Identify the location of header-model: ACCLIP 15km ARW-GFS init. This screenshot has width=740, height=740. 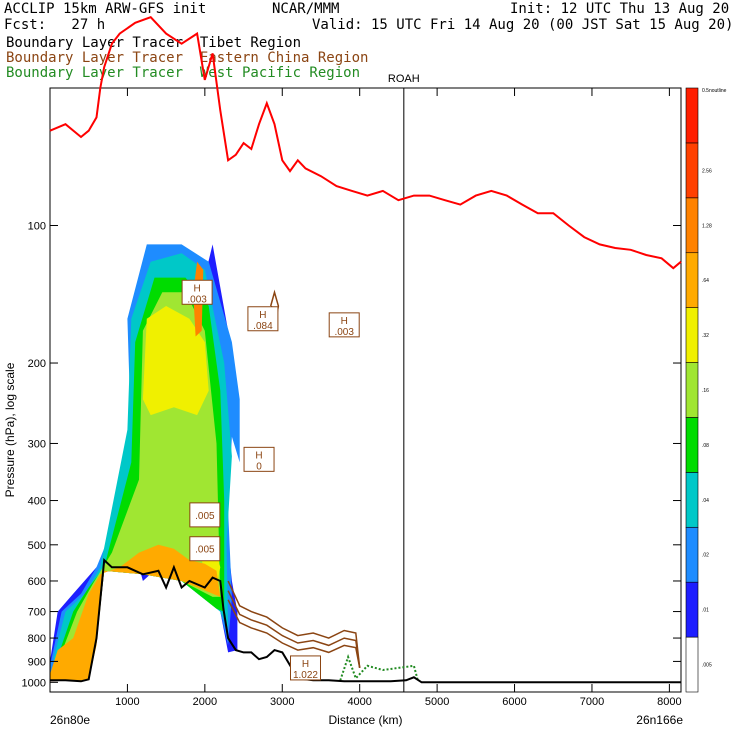
(105, 9).